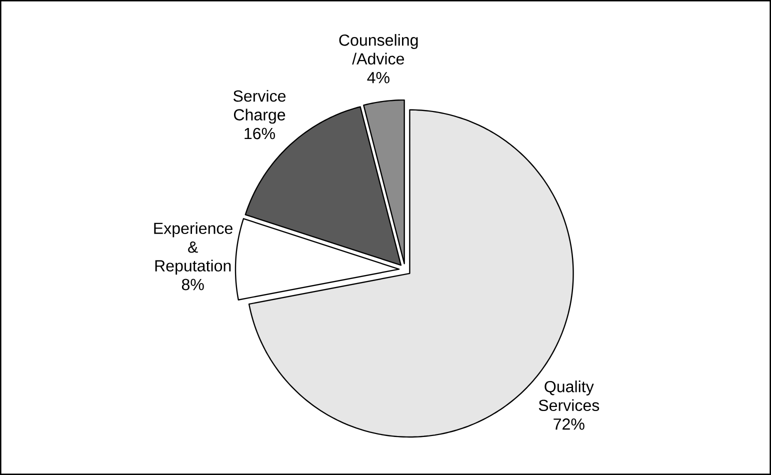 This screenshot has width=771, height=475. Describe the element at coordinates (259, 107) in the screenshot. I see `slice-label: Service Charge` at that location.